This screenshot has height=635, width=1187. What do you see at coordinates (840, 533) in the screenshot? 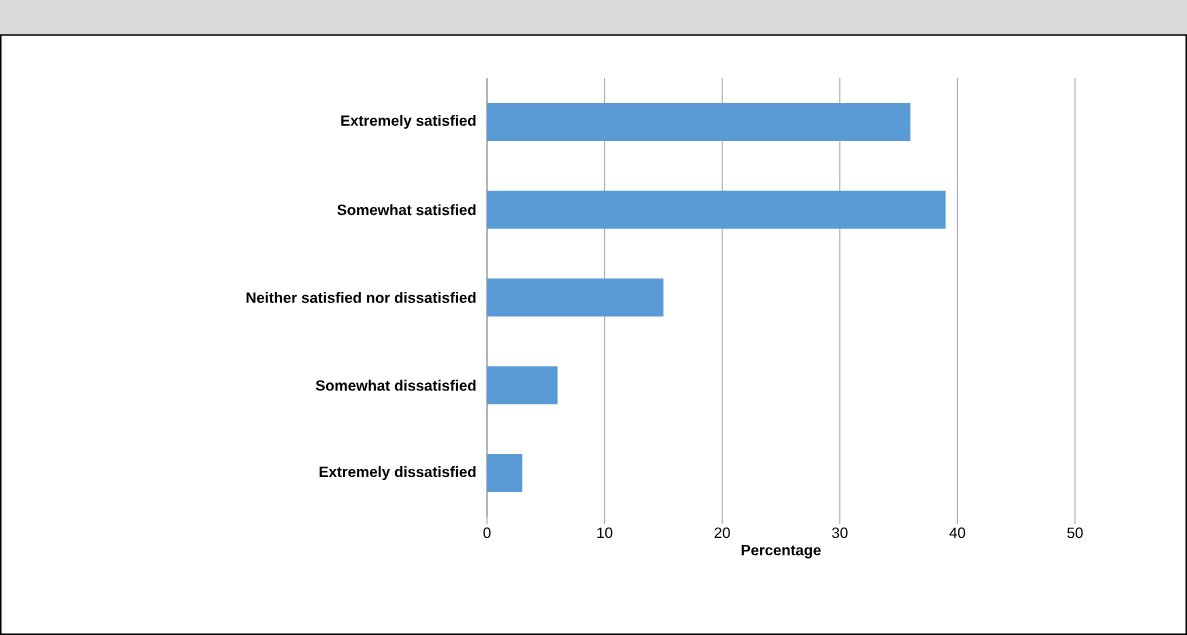
I see `x-tick-label: 30` at bounding box center [840, 533].